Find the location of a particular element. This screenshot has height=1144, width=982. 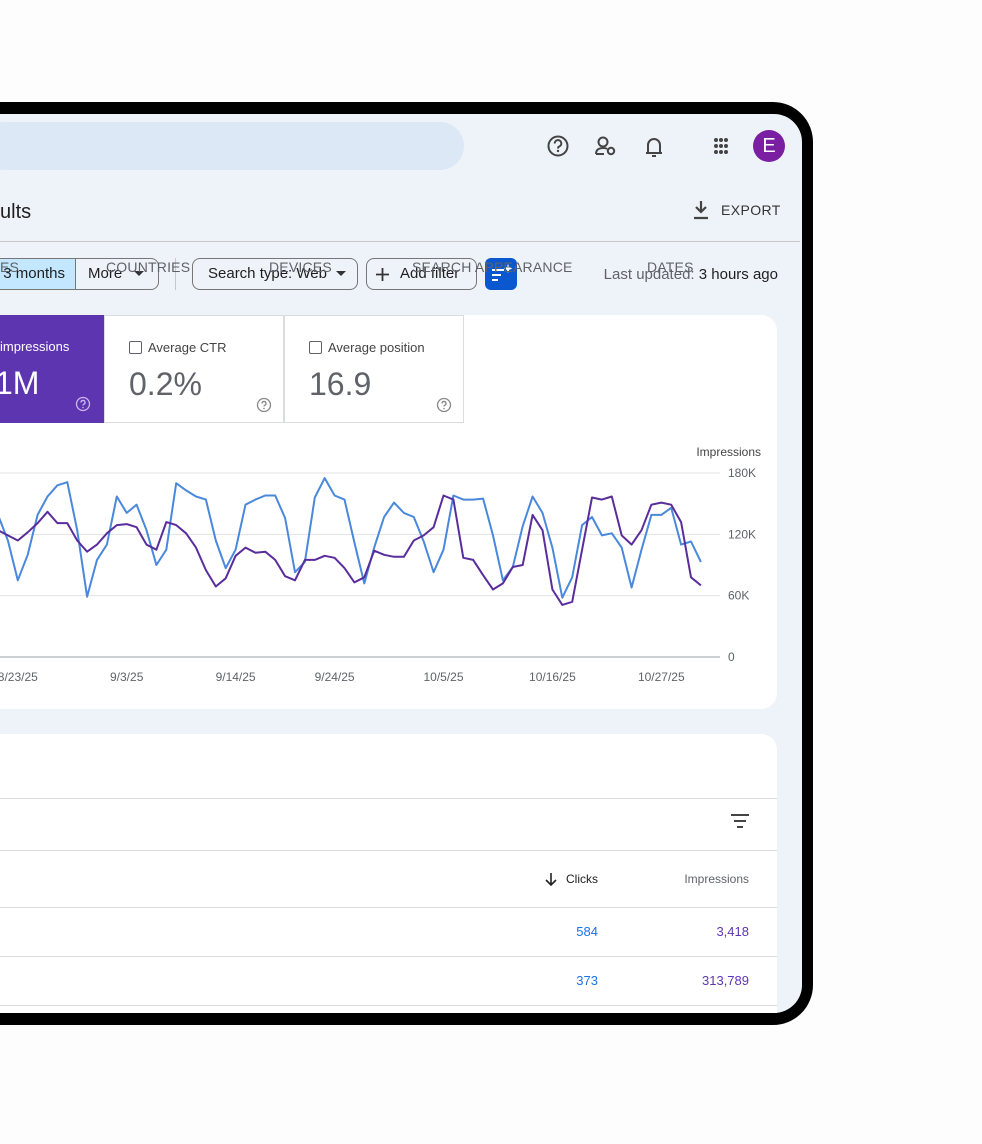

column-header: Clicks is located at coordinates (582, 879).